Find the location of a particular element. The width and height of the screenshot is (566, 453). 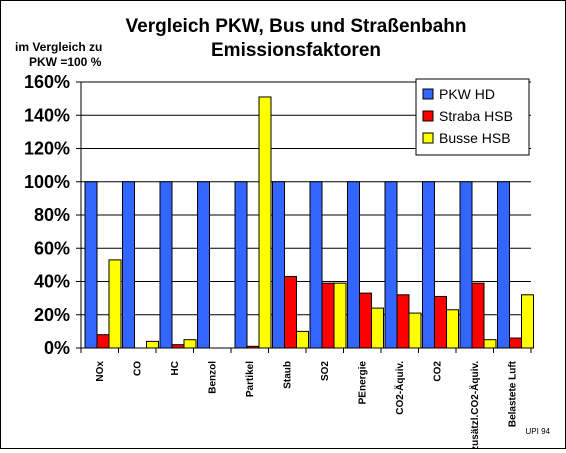

x-tick-label: PEnergie is located at coordinates (362, 383).